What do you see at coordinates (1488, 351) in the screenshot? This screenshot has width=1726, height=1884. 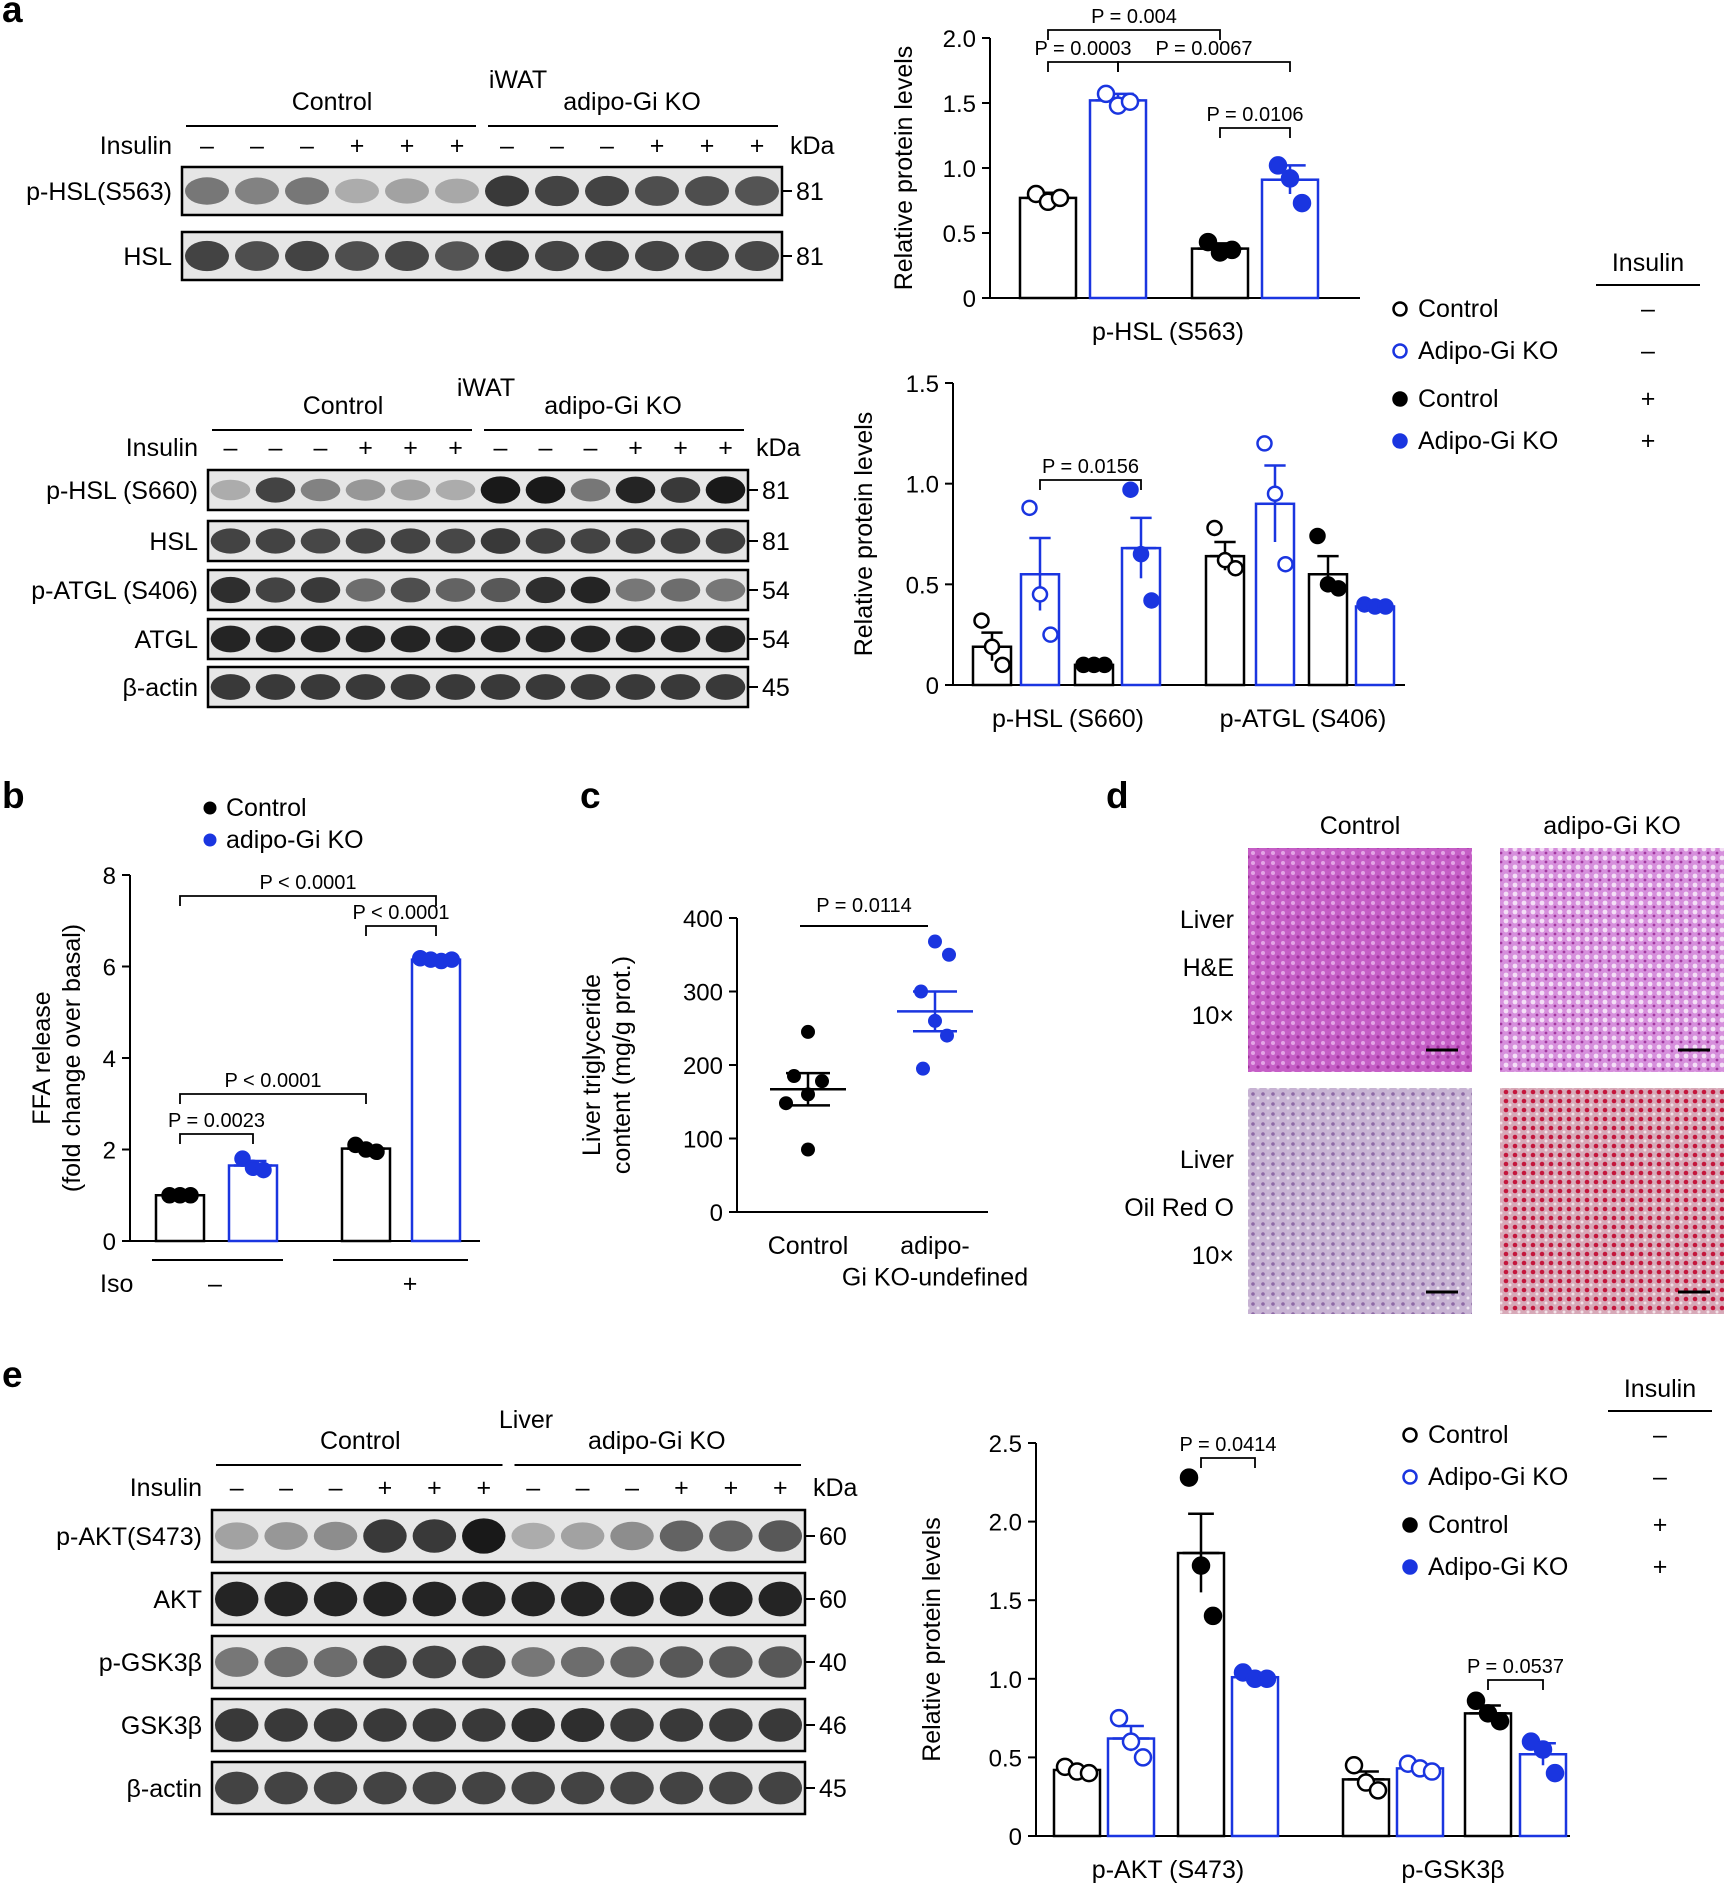 I see `legend-label: Adipo-Gi KO` at bounding box center [1488, 351].